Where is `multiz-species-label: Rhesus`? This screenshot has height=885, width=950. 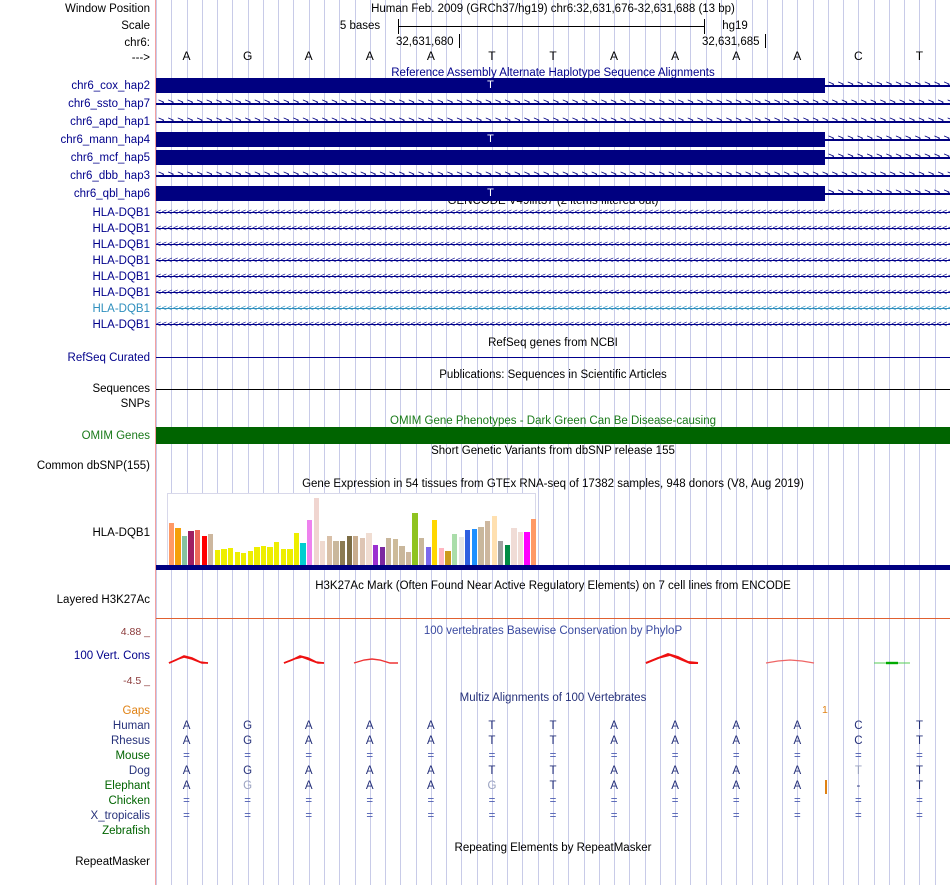 multiz-species-label: Rhesus is located at coordinates (130, 741).